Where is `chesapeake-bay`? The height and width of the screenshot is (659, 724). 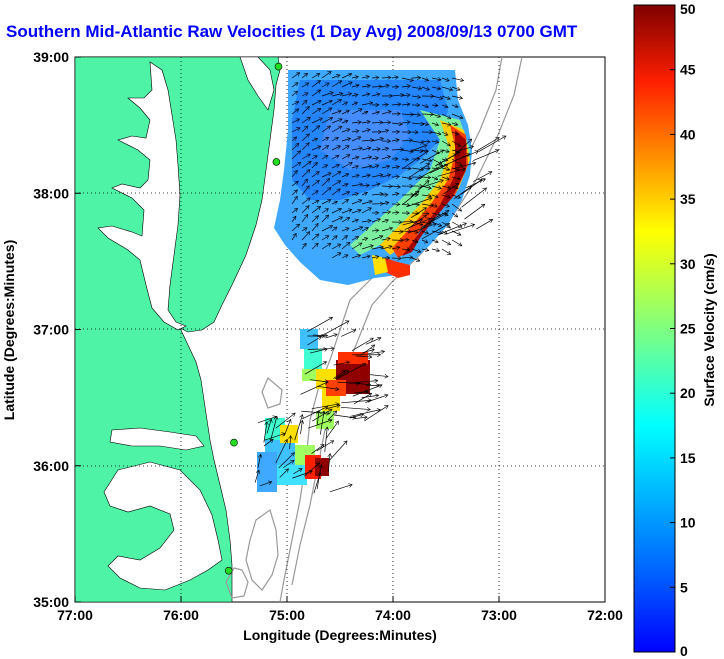
chesapeake-bay is located at coordinates (142, 196).